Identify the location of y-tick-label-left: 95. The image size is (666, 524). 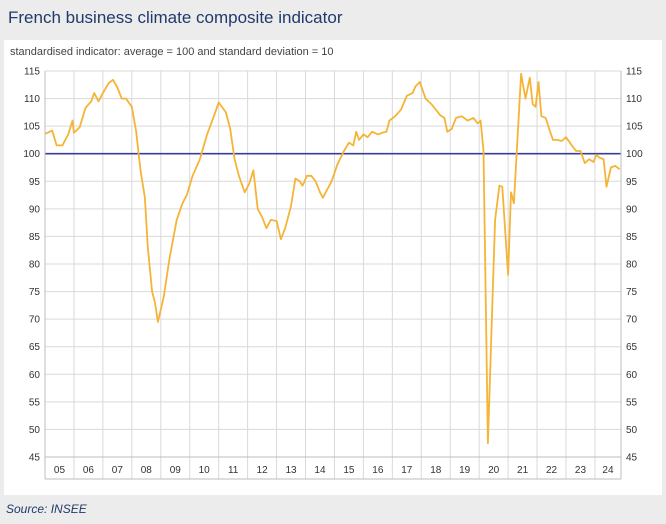
(35, 182).